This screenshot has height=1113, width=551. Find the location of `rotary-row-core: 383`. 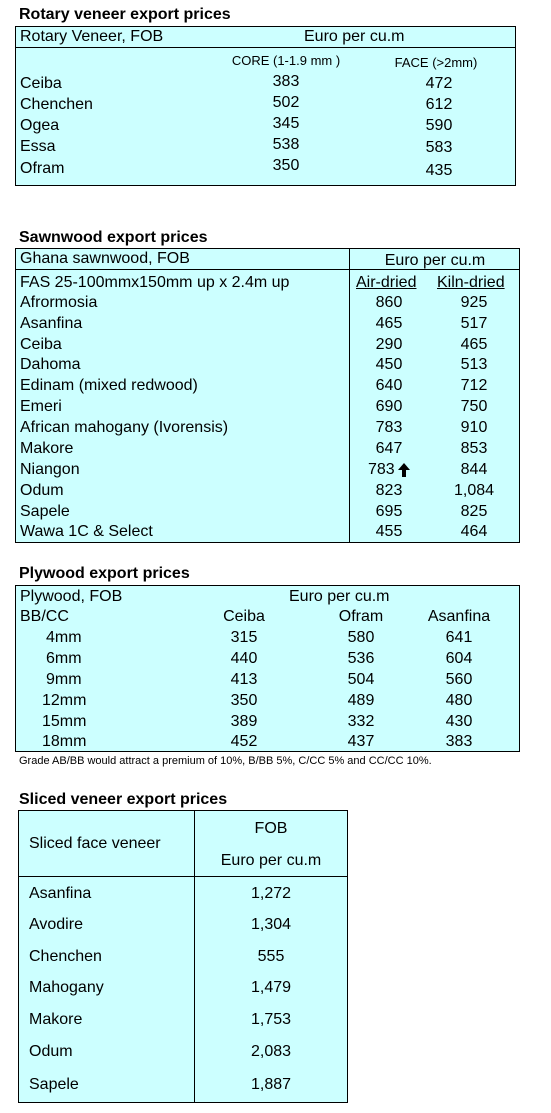

rotary-row-core: 383 is located at coordinates (286, 81).